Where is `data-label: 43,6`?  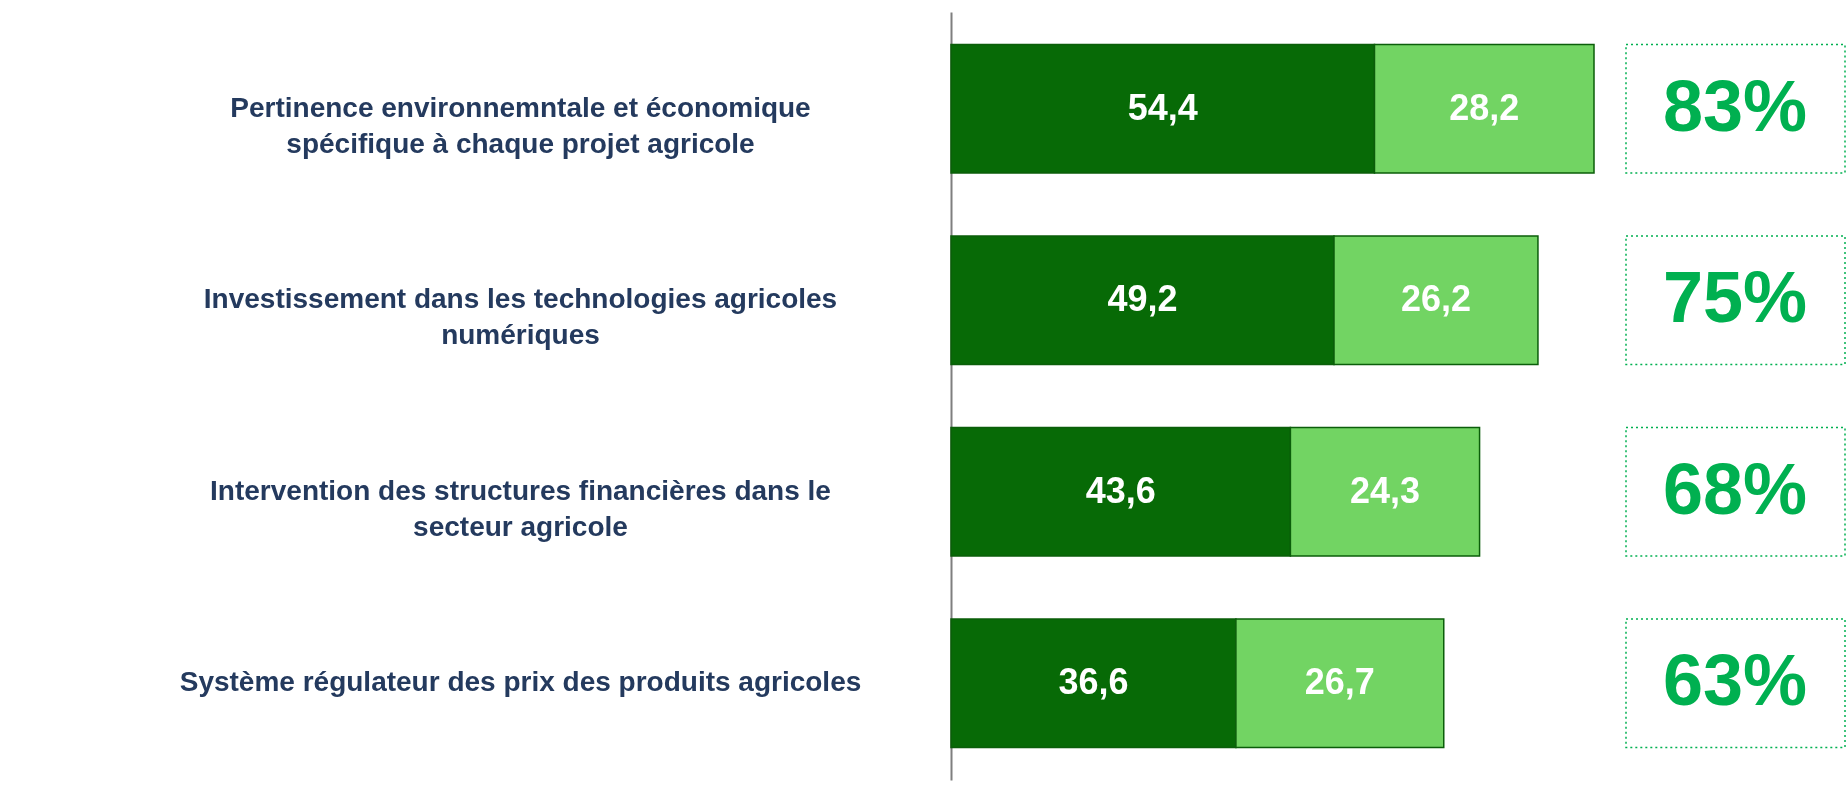 data-label: 43,6 is located at coordinates (1120, 490).